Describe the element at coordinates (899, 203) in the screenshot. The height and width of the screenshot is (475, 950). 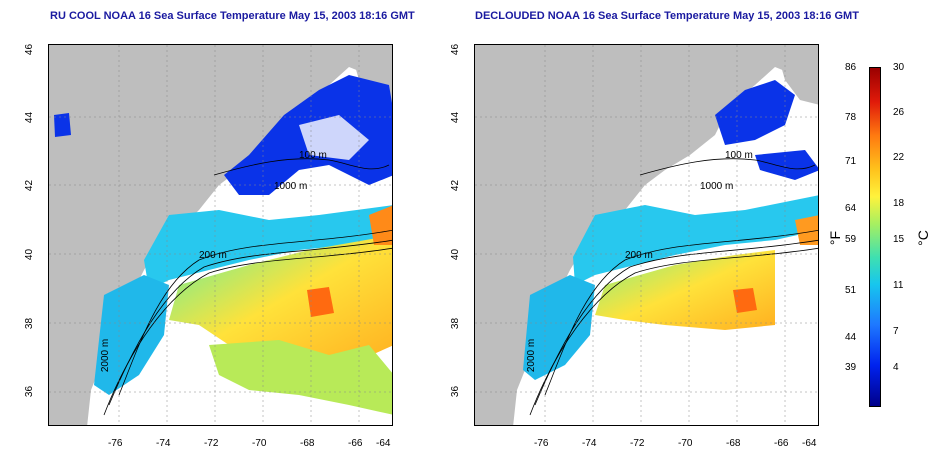
I see `celsius-tick: 18` at that location.